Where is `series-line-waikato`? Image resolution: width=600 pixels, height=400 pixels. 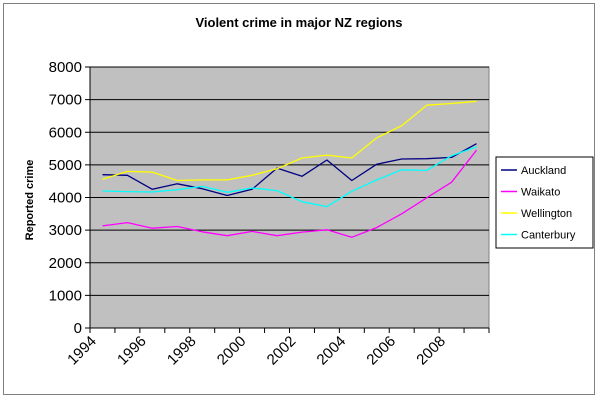 series-line-waikato is located at coordinates (290, 193).